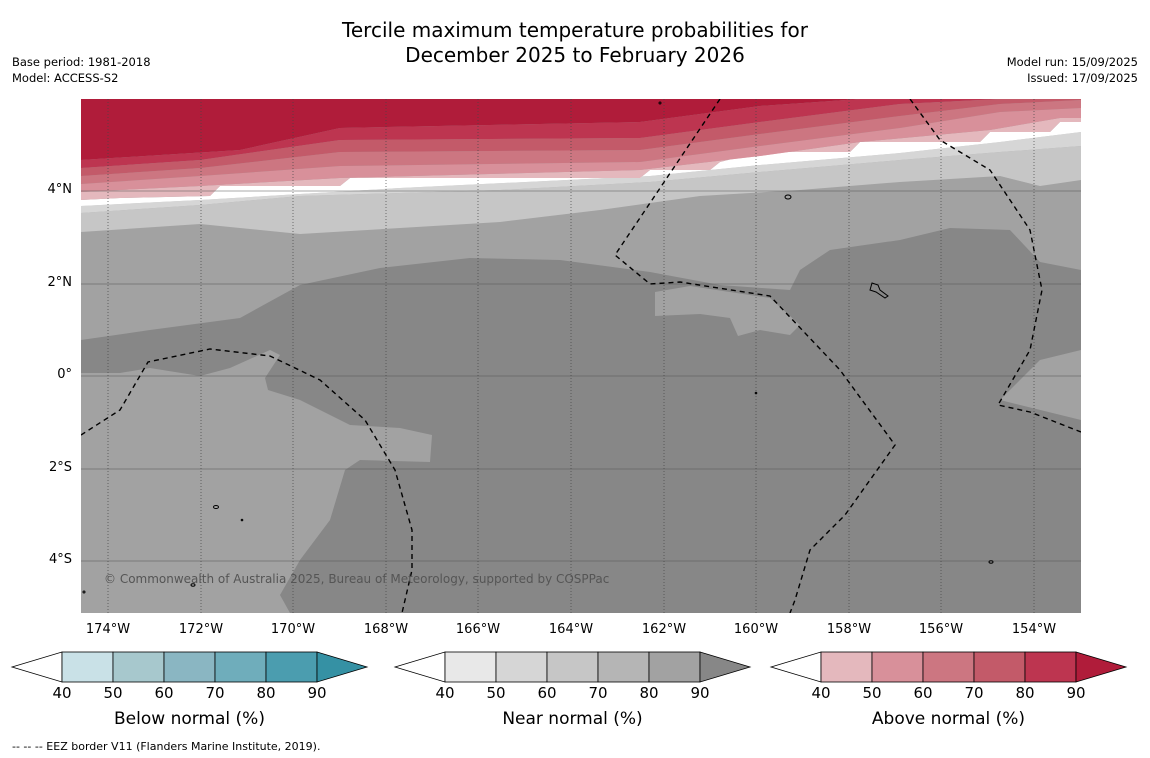  Describe the element at coordinates (1076, 693) in the screenshot. I see `cb3-tick-90: 90` at that location.